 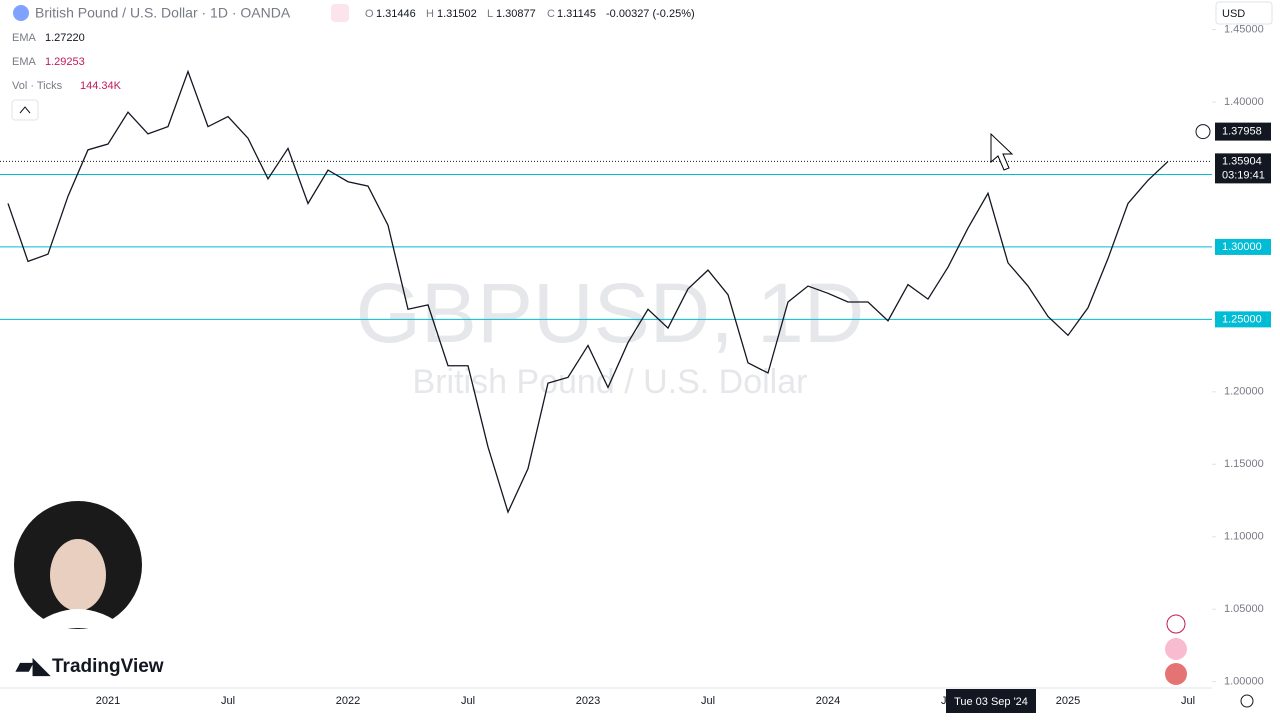 I want to click on y-tick-label: 1.20000, so click(x=1244, y=392).